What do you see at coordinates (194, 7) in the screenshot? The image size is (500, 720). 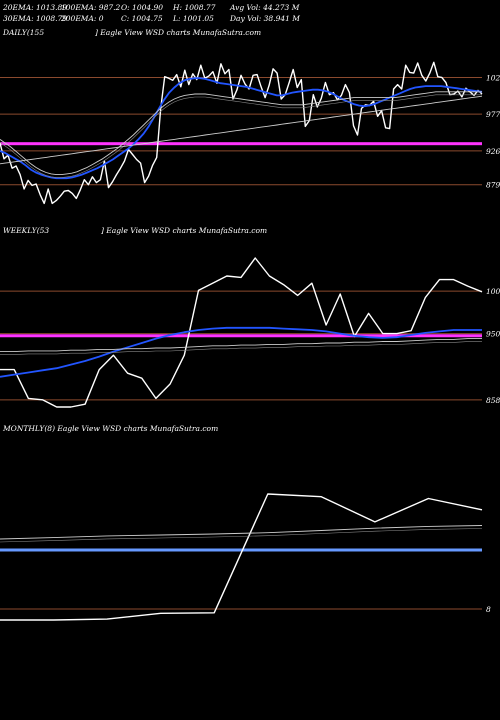 I see `high-value: H: 1008.77` at bounding box center [194, 7].